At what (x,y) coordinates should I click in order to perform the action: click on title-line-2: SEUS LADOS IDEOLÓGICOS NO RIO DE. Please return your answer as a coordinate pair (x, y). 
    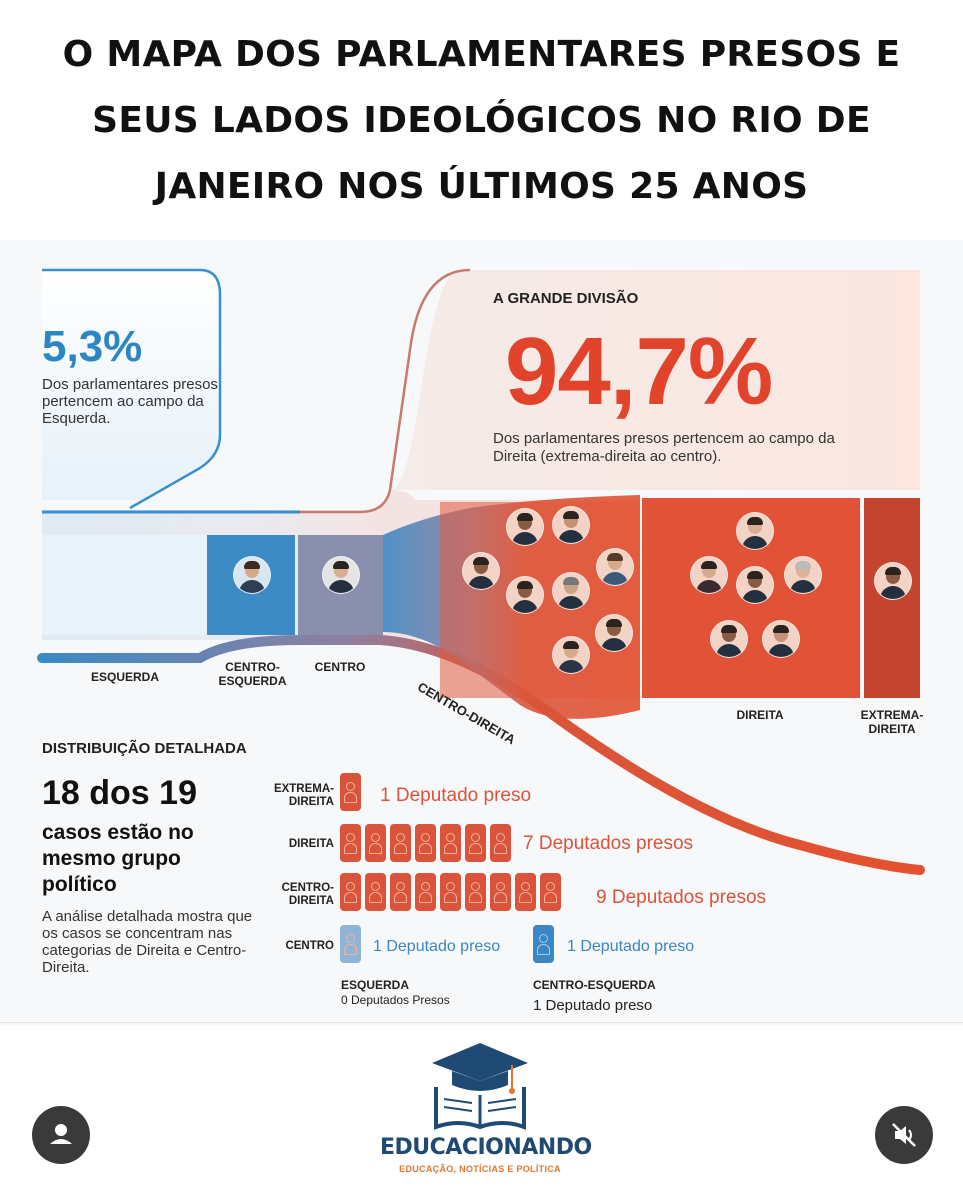
    Looking at the image, I should click on (481, 120).